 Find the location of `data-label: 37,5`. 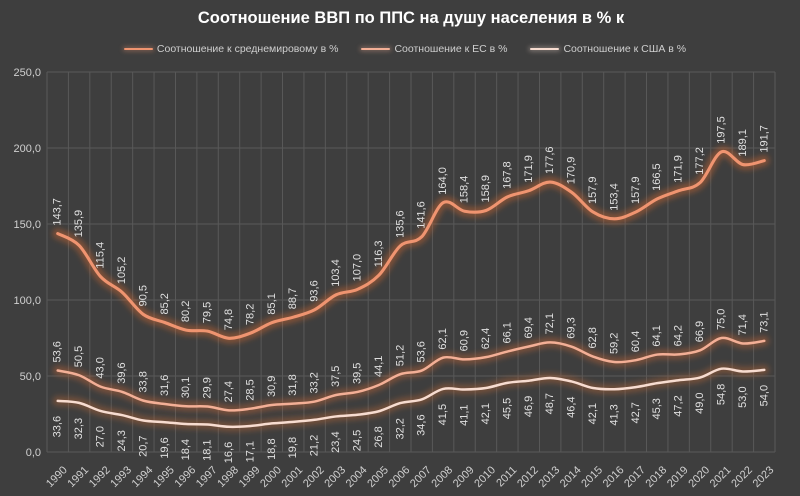

data-label: 37,5 is located at coordinates (336, 376).